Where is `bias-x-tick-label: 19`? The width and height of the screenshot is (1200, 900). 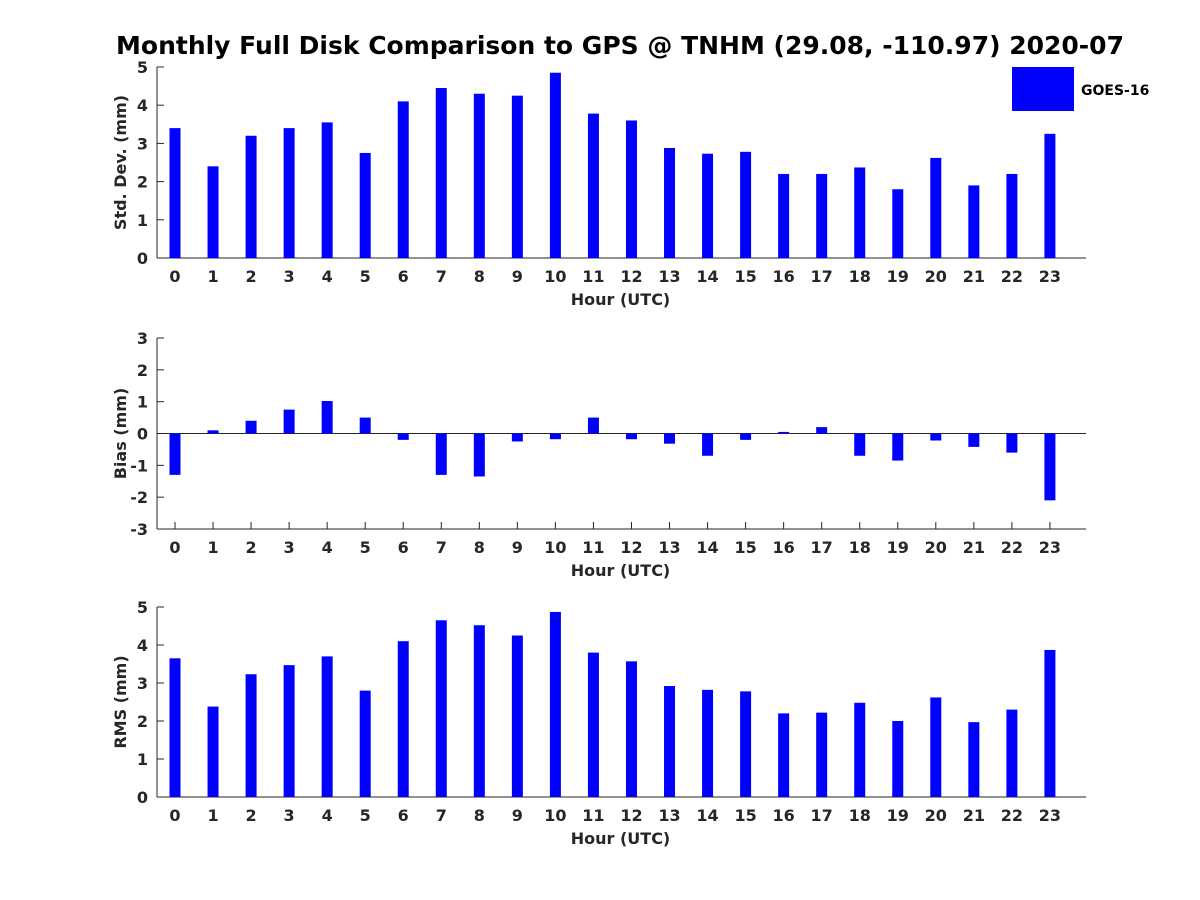 bias-x-tick-label: 19 is located at coordinates (898, 547).